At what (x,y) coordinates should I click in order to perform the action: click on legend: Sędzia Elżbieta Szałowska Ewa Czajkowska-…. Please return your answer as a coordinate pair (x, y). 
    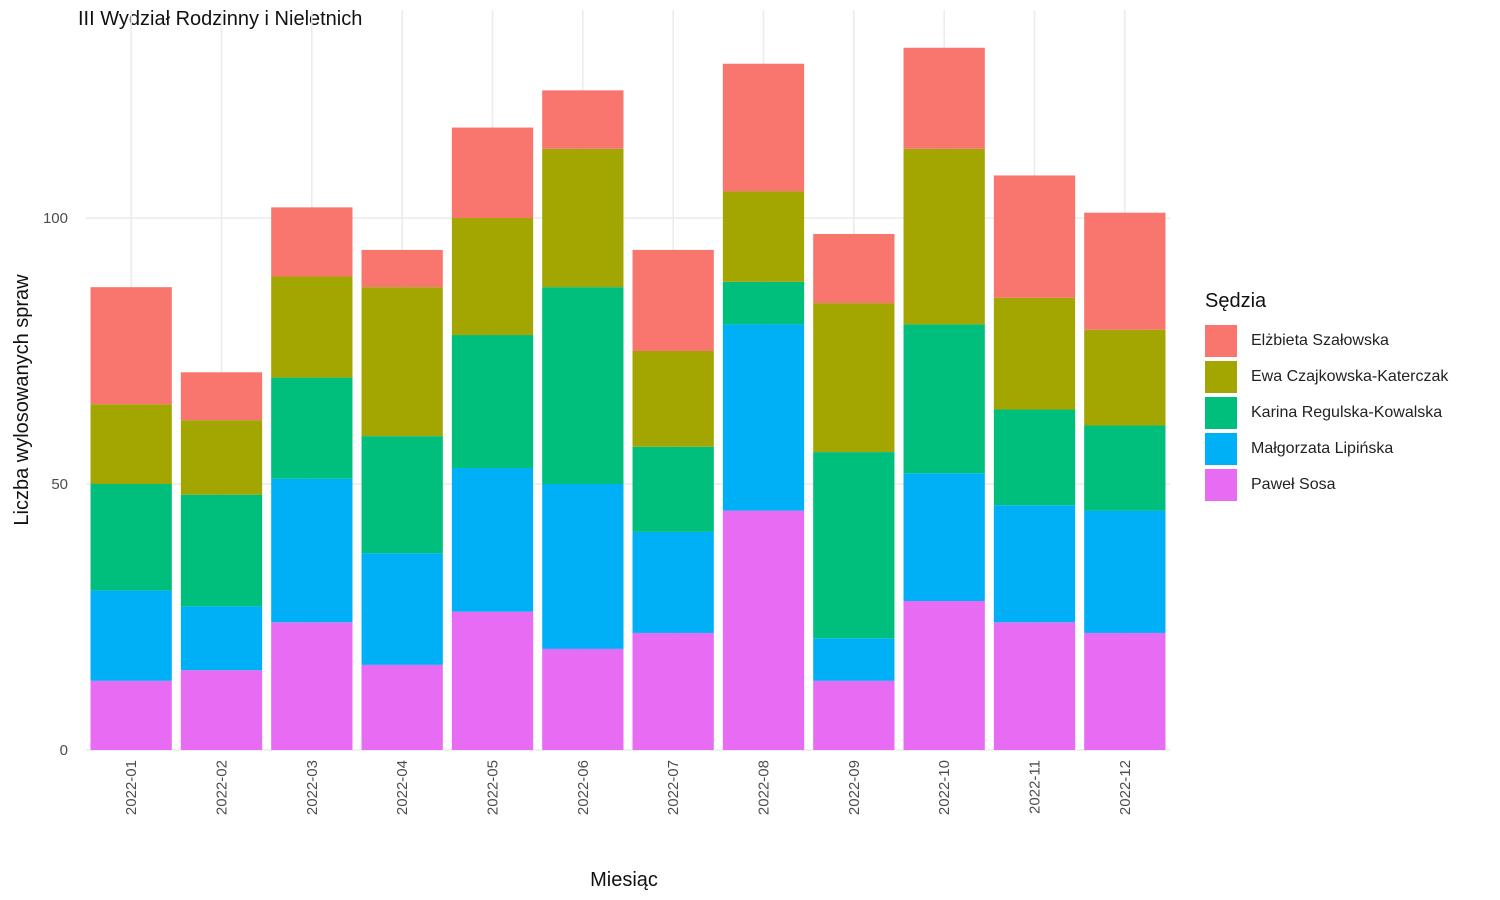
    Looking at the image, I should click on (1326, 396).